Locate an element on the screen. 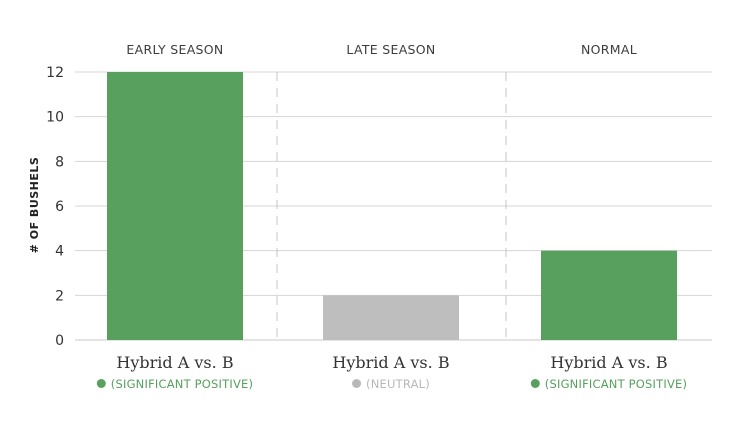 The height and width of the screenshot is (426, 750). y-tick-label: 2 is located at coordinates (59, 296).